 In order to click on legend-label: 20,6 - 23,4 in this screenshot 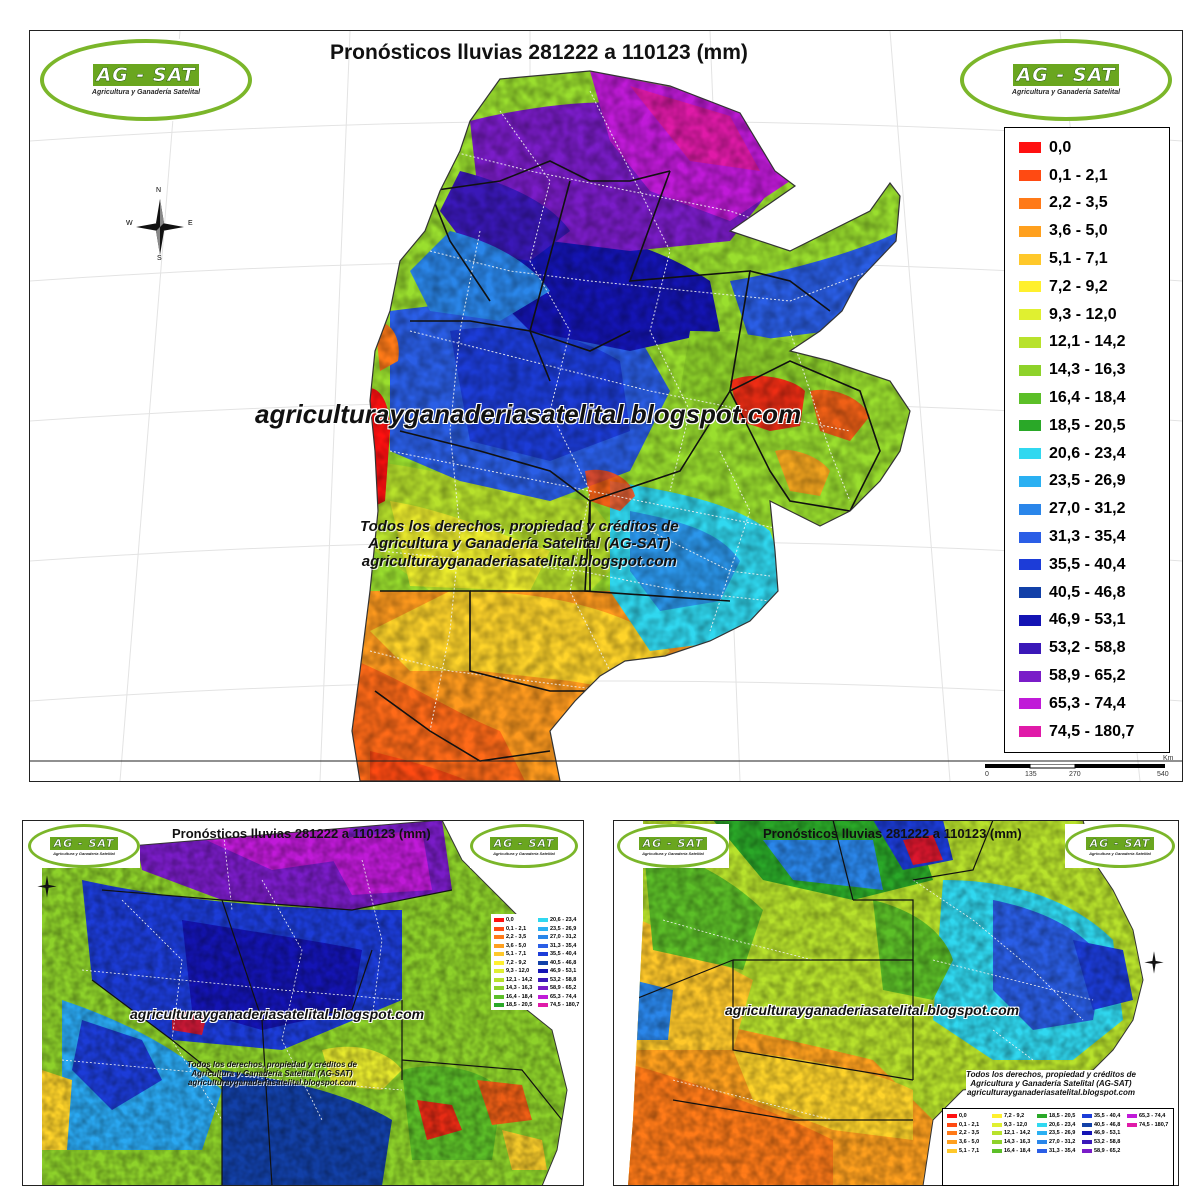, I will do `click(1087, 453)`.